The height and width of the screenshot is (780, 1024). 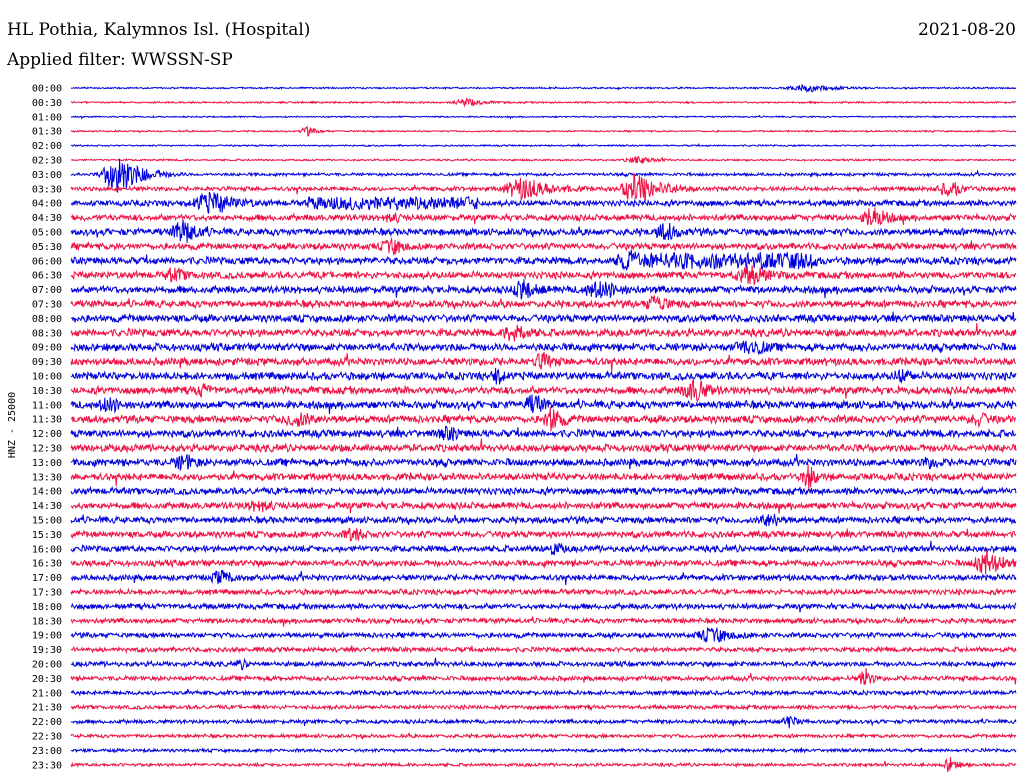 What do you see at coordinates (966, 30) in the screenshot?
I see `plot-date: 2021-08-20` at bounding box center [966, 30].